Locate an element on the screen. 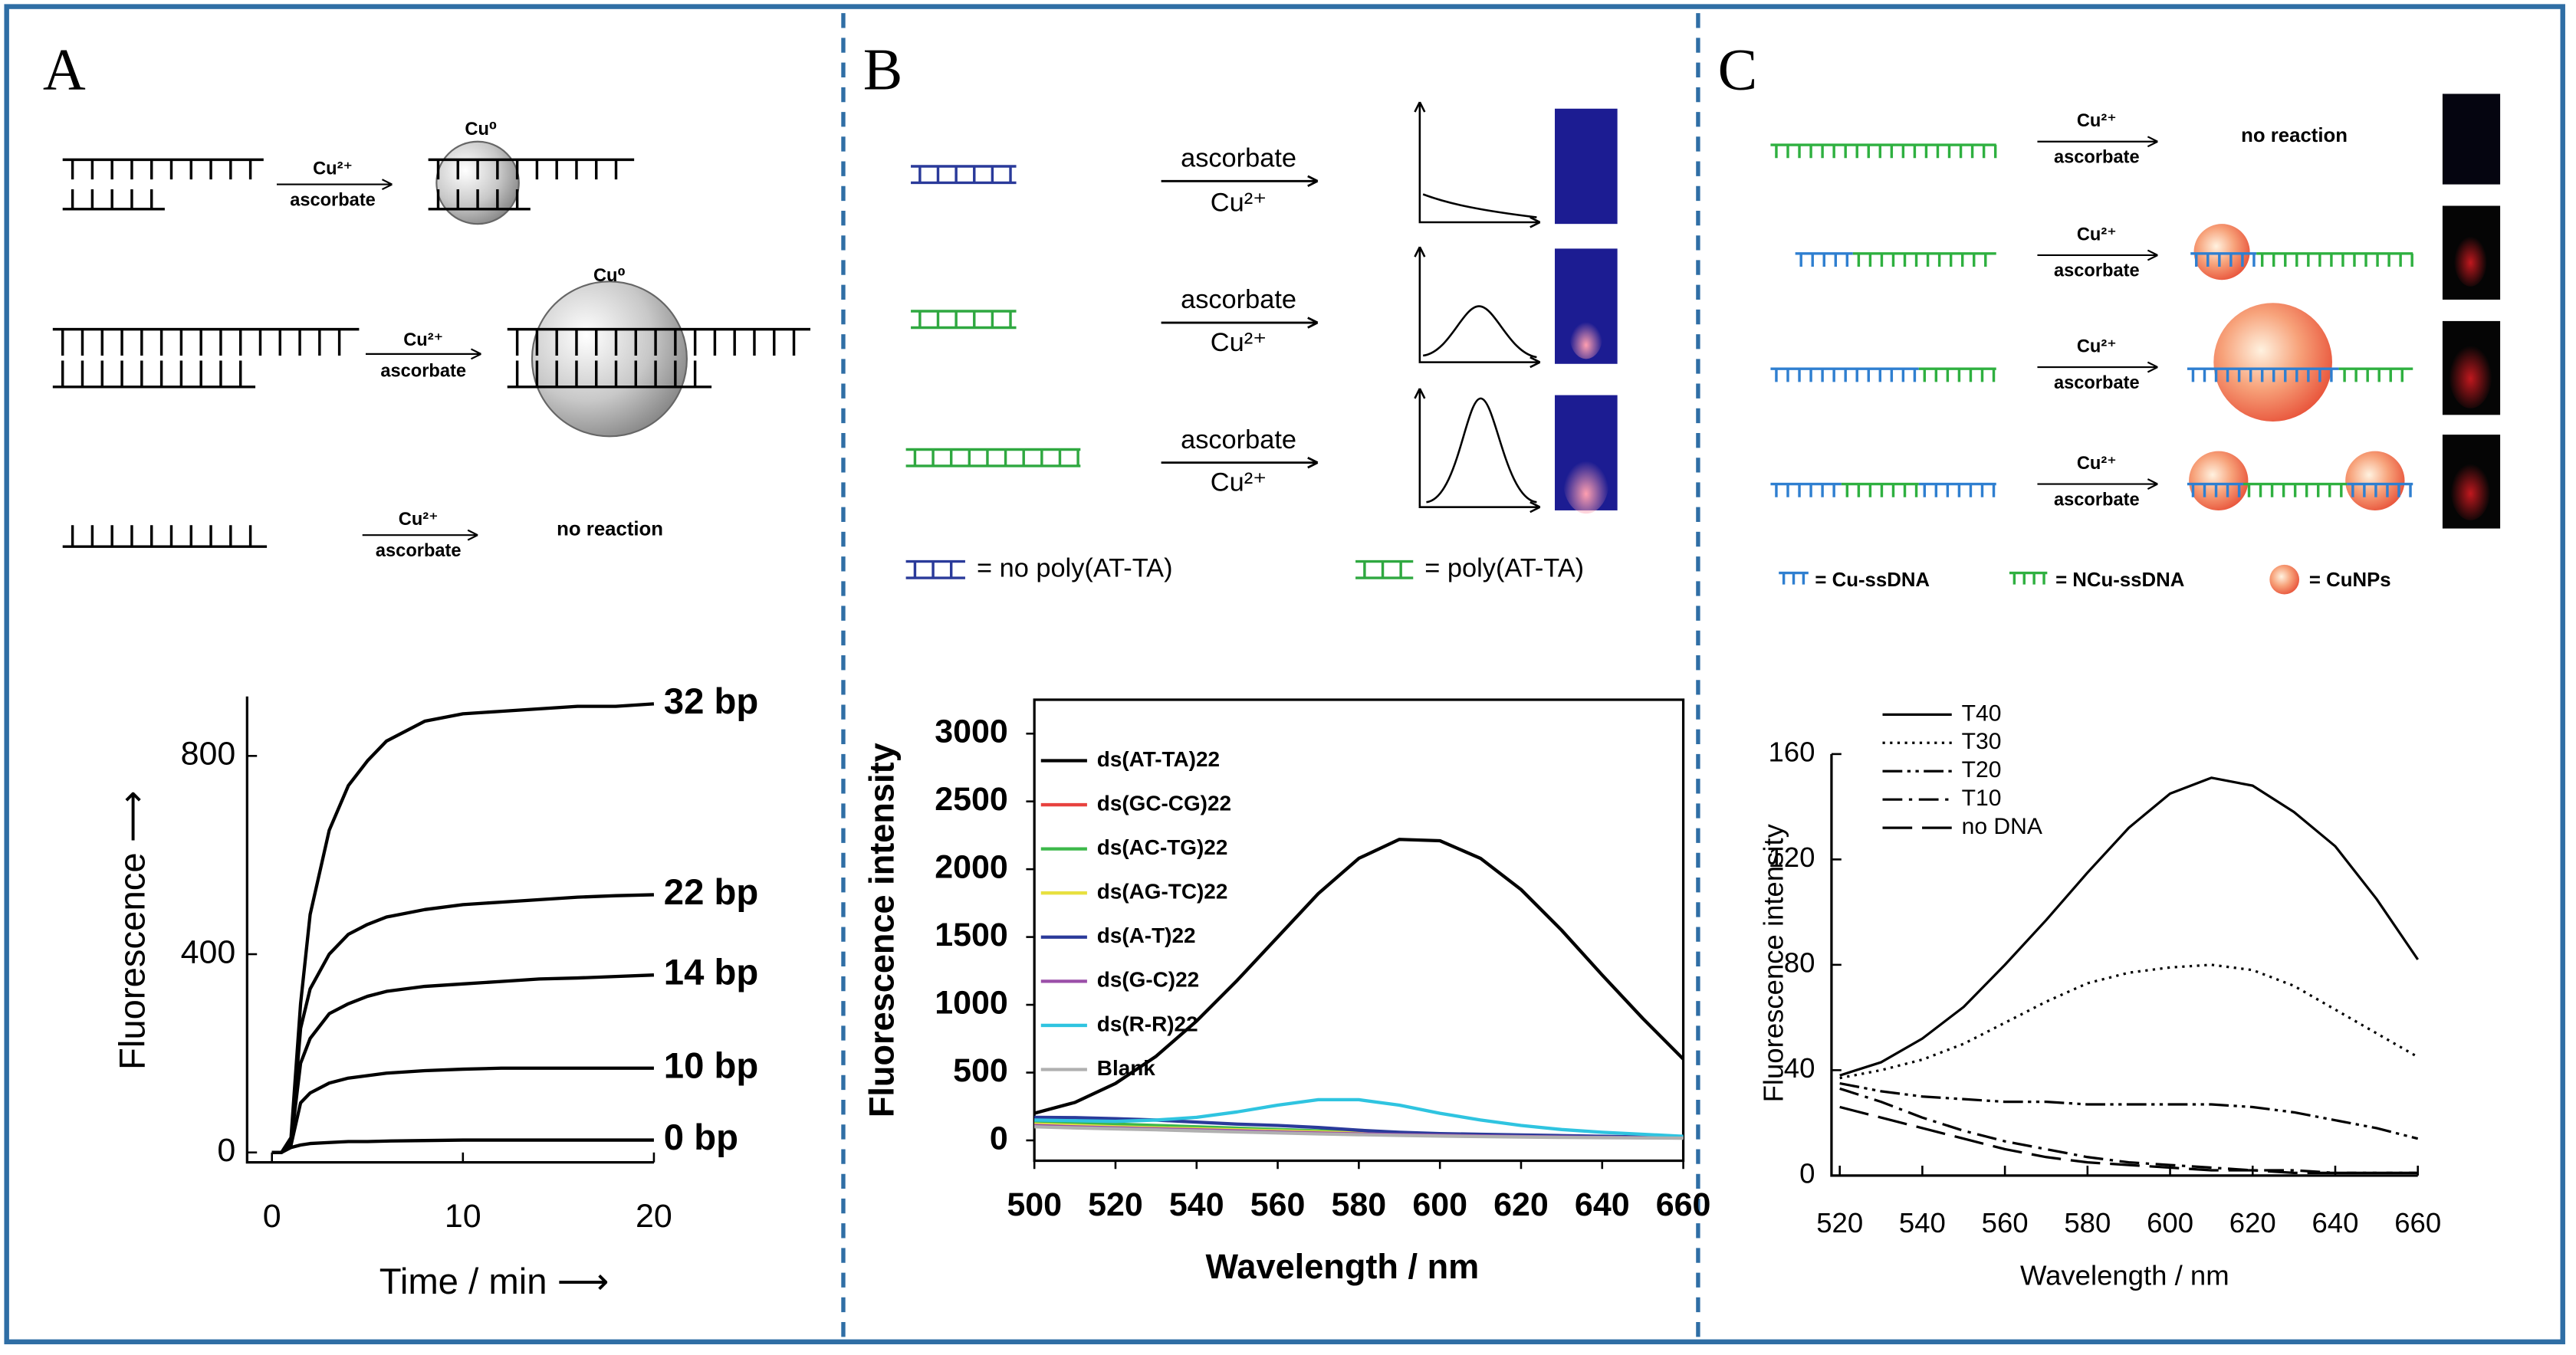 Image resolution: width=2576 pixels, height=1355 pixels. legend-label: T10 is located at coordinates (1982, 799).